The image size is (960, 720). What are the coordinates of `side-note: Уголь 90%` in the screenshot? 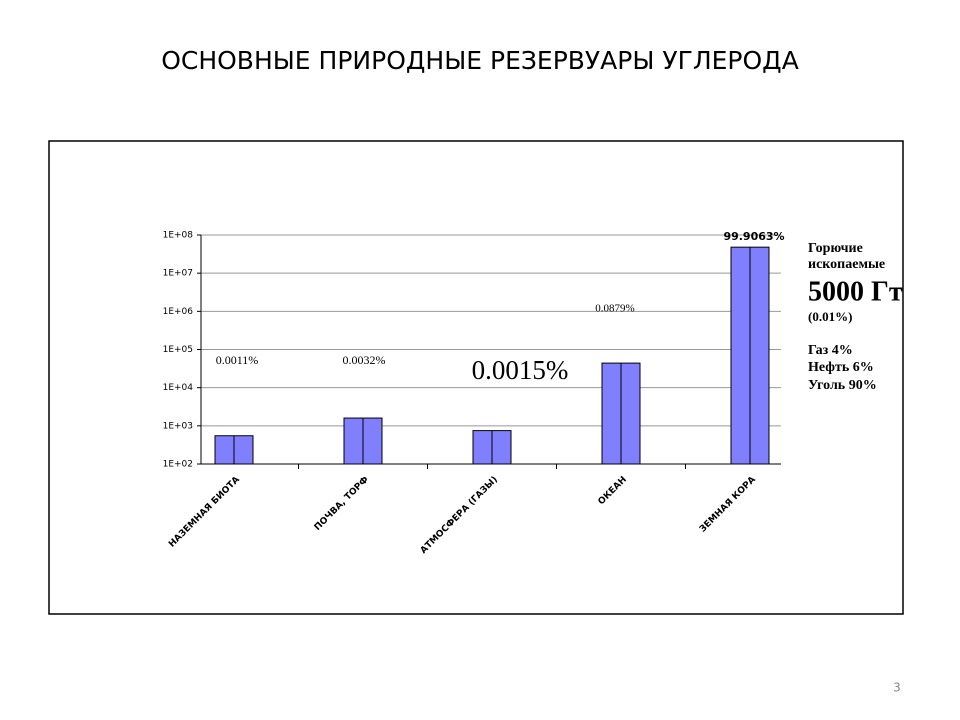 It's located at (842, 385).